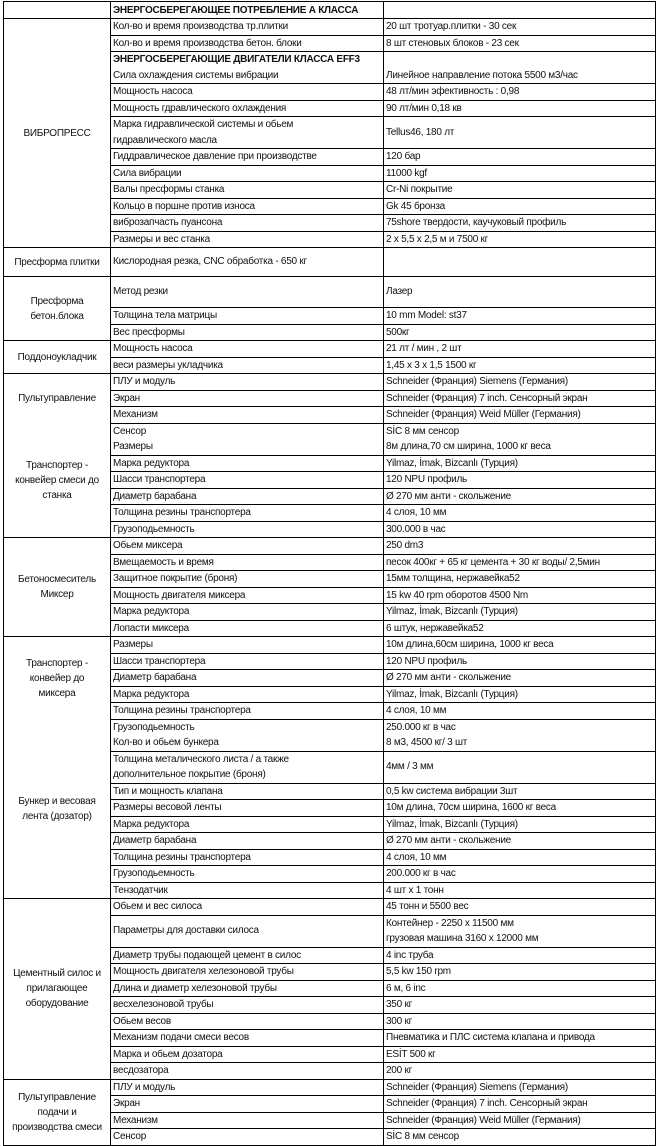  I want to click on value-text: 0,5 kw система вибрации 3шт, so click(452, 791).